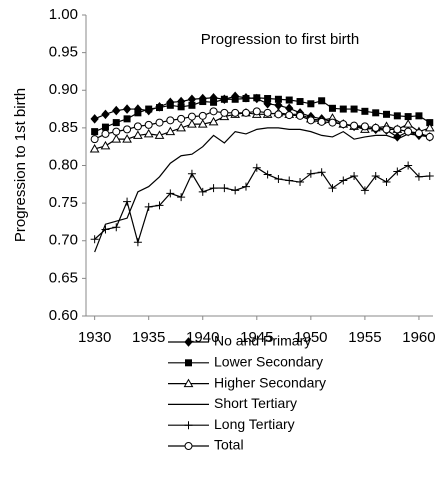  Describe the element at coordinates (280, 39) in the screenshot. I see `chart-title: Progression to first birth` at that location.